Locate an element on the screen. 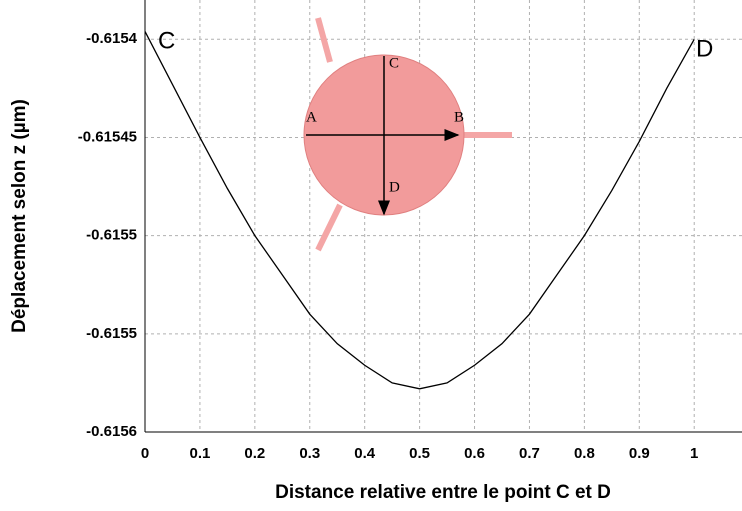 This screenshot has height=511, width=742. x-tick-label: 0.2 is located at coordinates (254, 453).